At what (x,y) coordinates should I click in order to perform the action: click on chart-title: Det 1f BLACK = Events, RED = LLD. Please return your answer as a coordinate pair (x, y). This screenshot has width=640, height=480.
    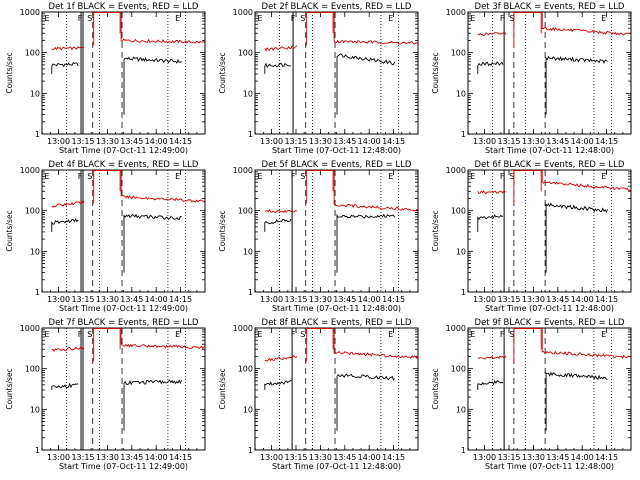
    Looking at the image, I should click on (124, 7).